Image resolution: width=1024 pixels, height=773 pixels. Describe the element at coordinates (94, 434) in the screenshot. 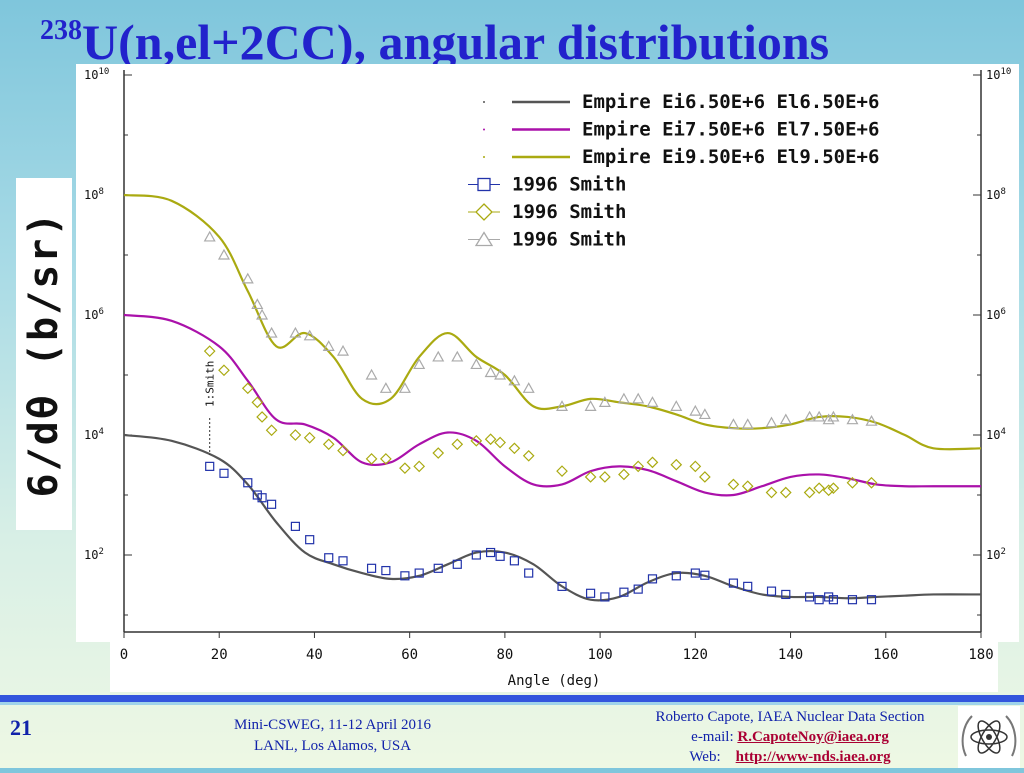

I see `y-tick-label: 10⁴` at that location.